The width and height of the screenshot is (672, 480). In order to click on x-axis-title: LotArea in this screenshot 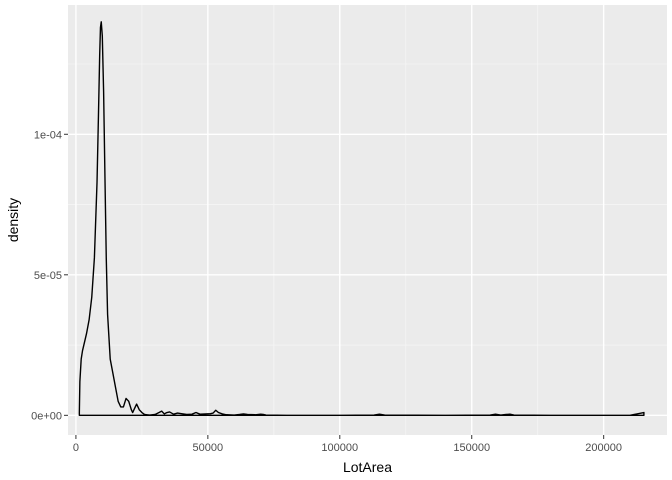, I will do `click(367, 467)`.